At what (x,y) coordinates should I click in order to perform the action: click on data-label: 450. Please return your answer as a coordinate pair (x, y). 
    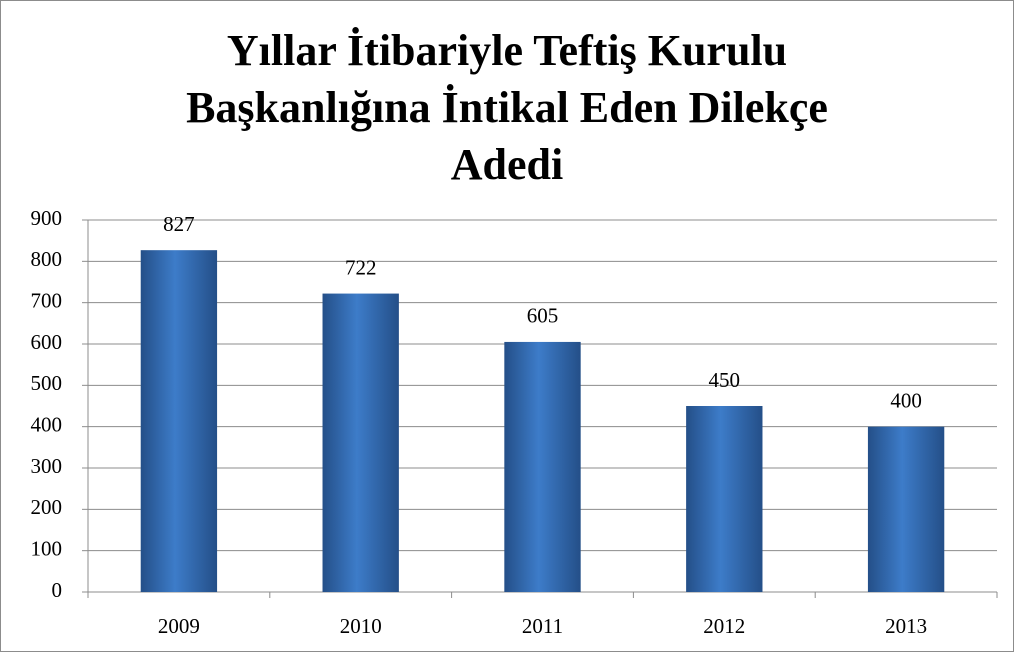
    Looking at the image, I should click on (725, 380).